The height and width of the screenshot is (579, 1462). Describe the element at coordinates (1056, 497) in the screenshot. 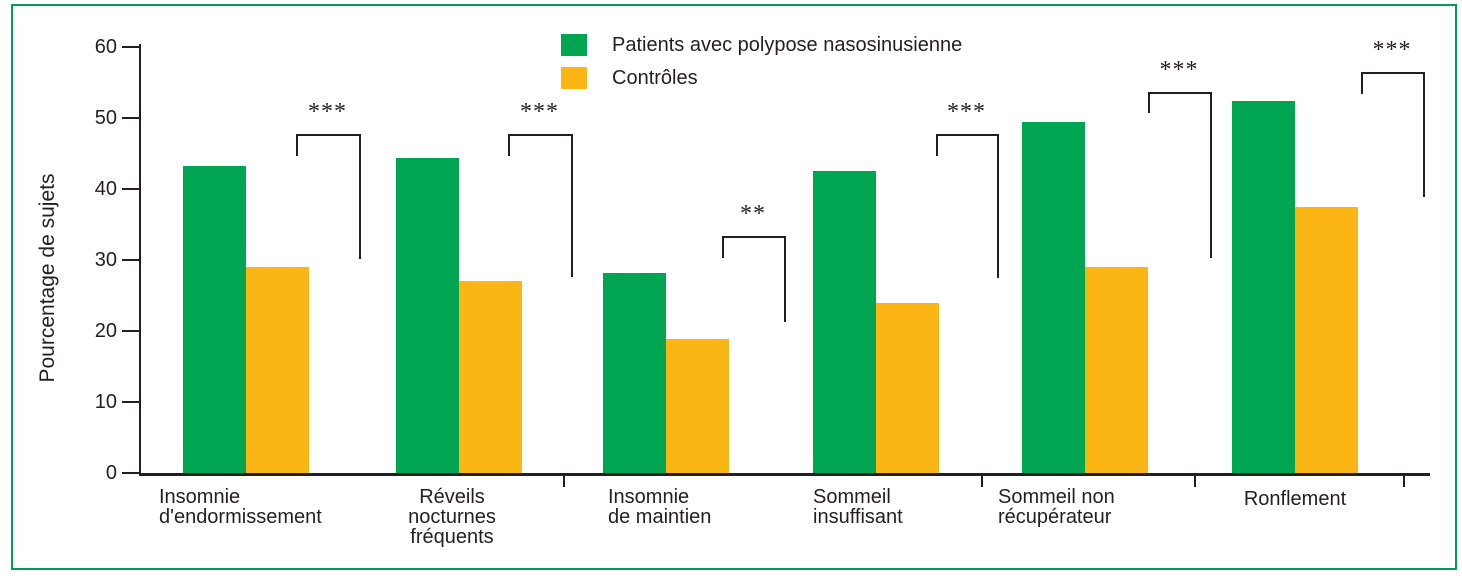

I see `category-label-line: Sommeil non` at that location.